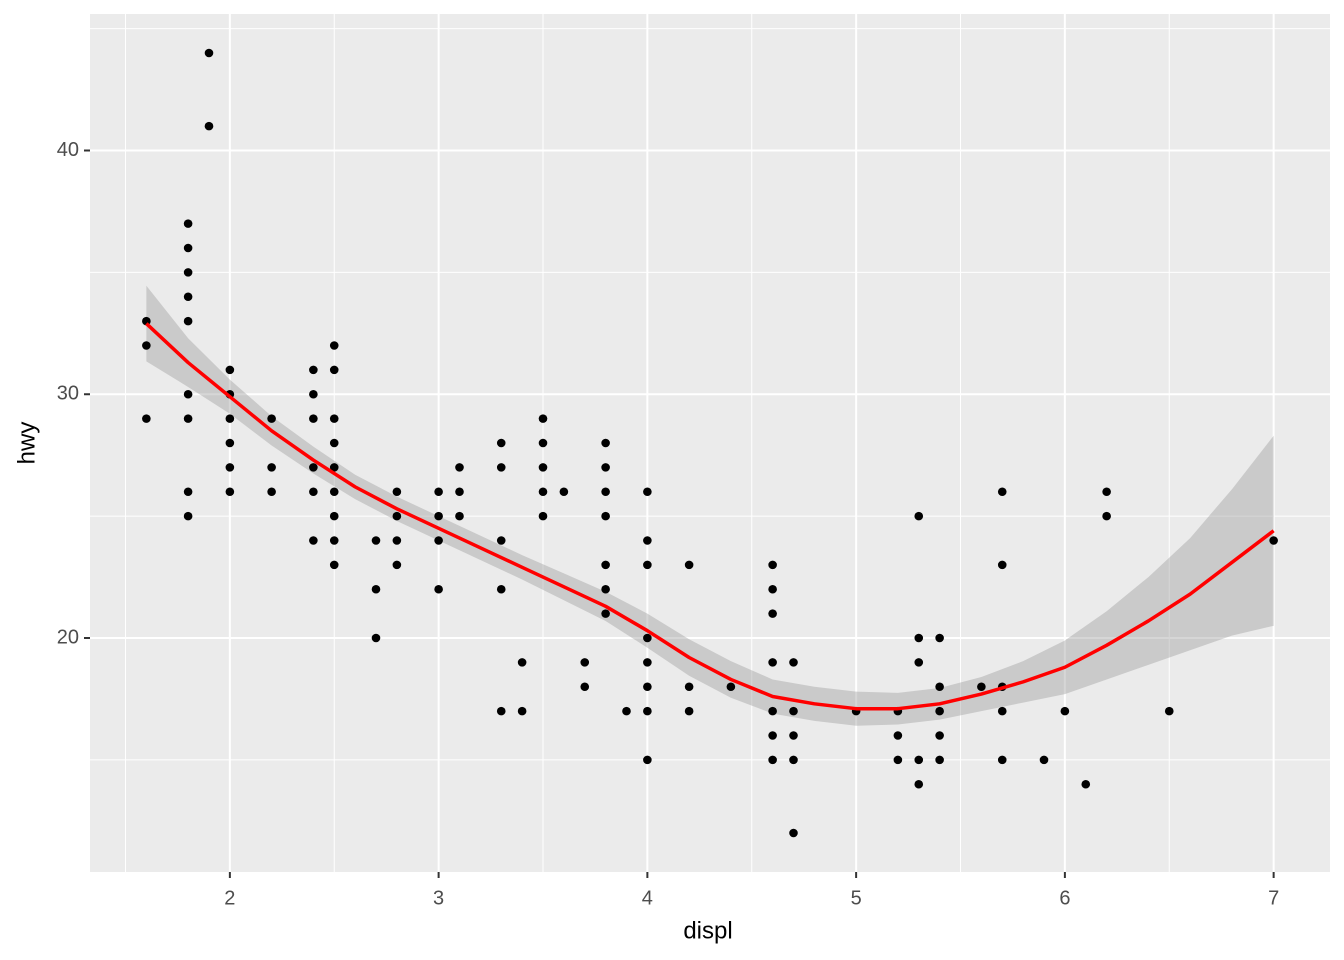 Image resolution: width=1344 pixels, height=960 pixels. I want to click on x-axis-title: displ, so click(707, 930).